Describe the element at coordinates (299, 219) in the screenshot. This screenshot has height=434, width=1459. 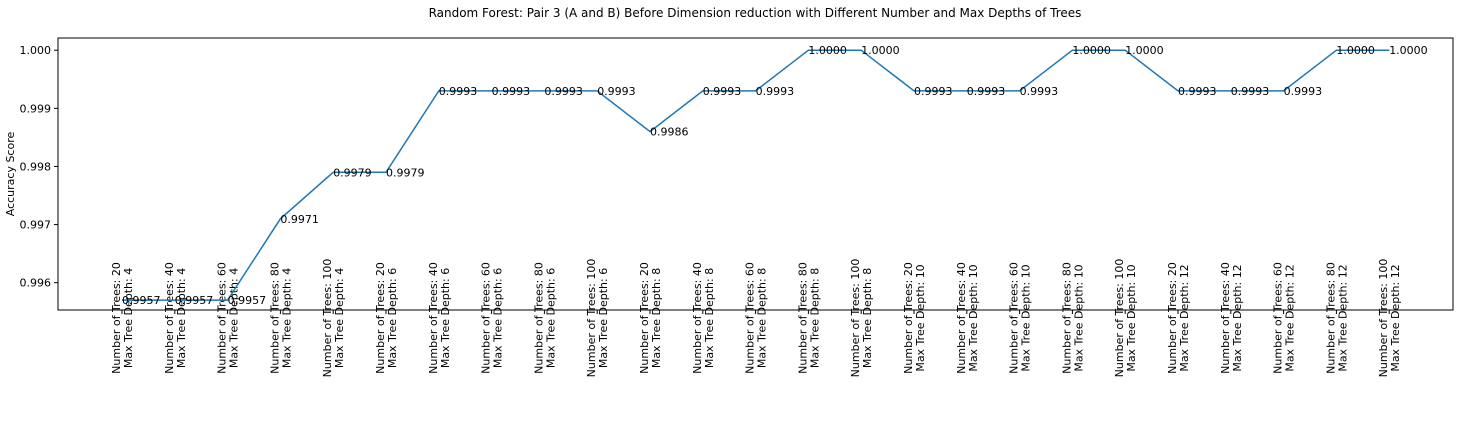
I see `point-value-label: 0.9971` at that location.